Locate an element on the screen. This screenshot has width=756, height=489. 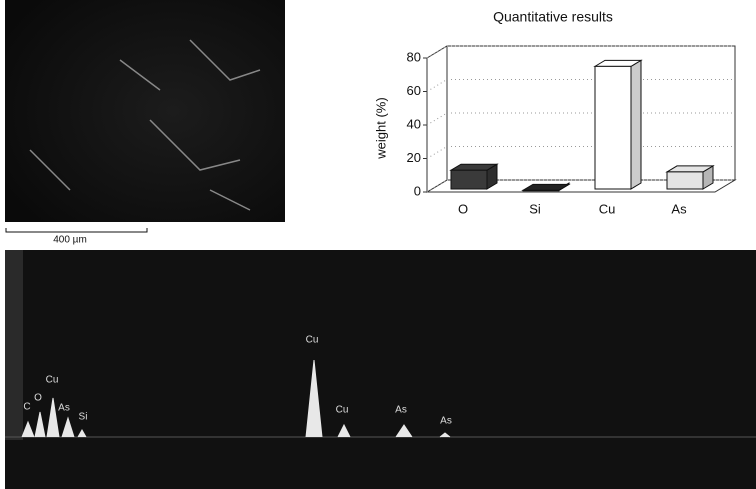
chart-title: Quantitative results is located at coordinates (553, 17).